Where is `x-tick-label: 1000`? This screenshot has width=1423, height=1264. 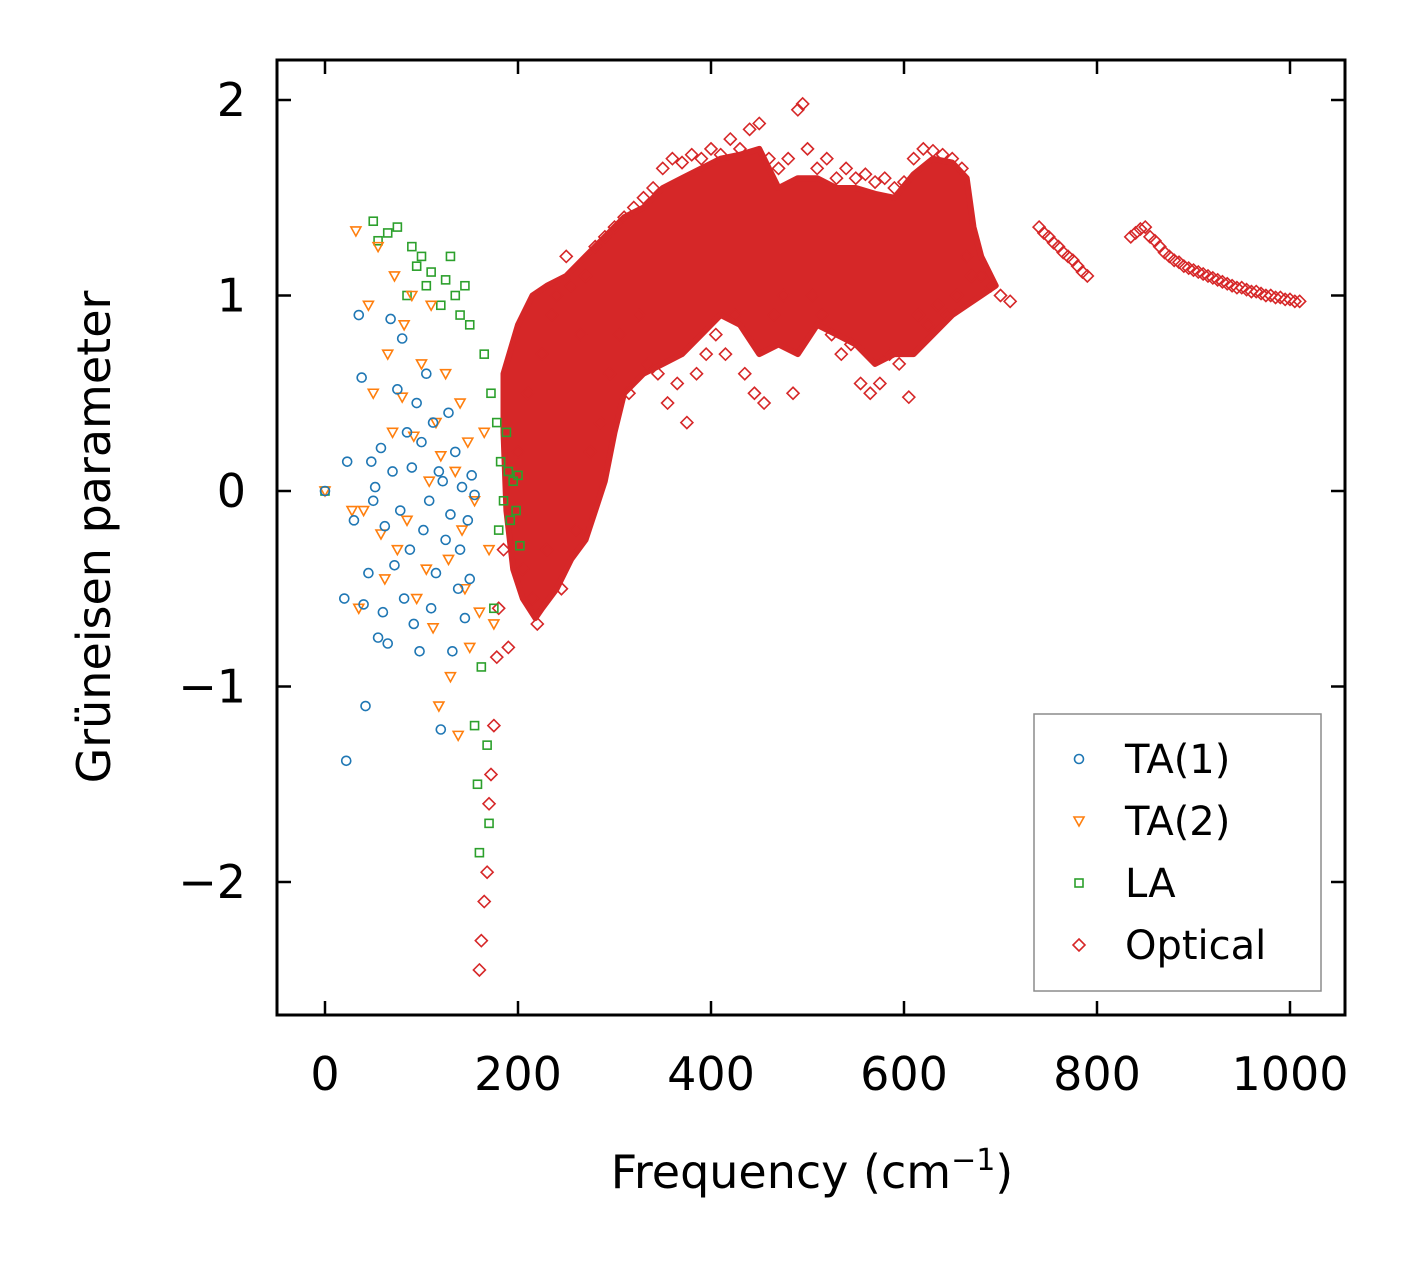
x-tick-label: 1000 is located at coordinates (1289, 1074).